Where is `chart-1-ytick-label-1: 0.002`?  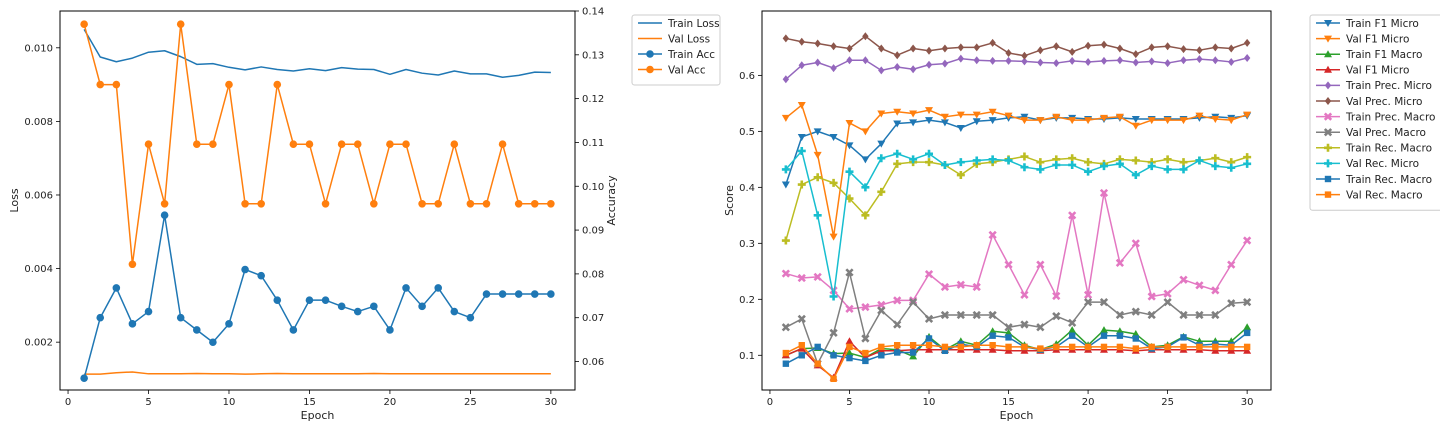
chart-1-ytick-label-1: 0.002 is located at coordinates (38, 343).